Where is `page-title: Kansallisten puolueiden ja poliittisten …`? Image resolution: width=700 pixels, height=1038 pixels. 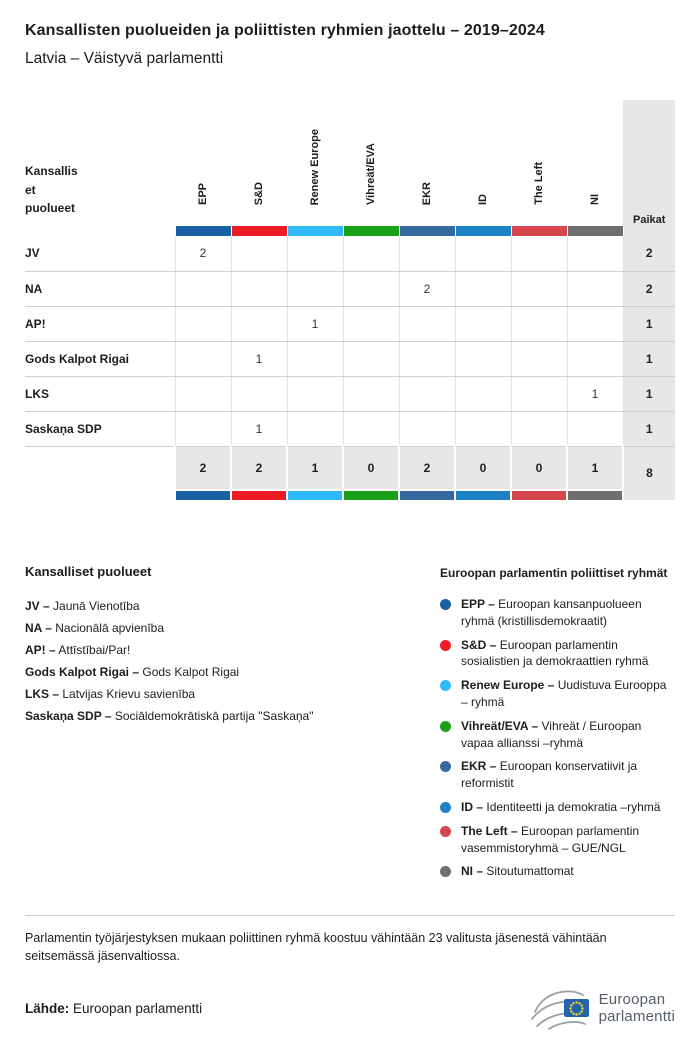
page-title: Kansallisten puolueiden ja poliittisten … is located at coordinates (285, 30).